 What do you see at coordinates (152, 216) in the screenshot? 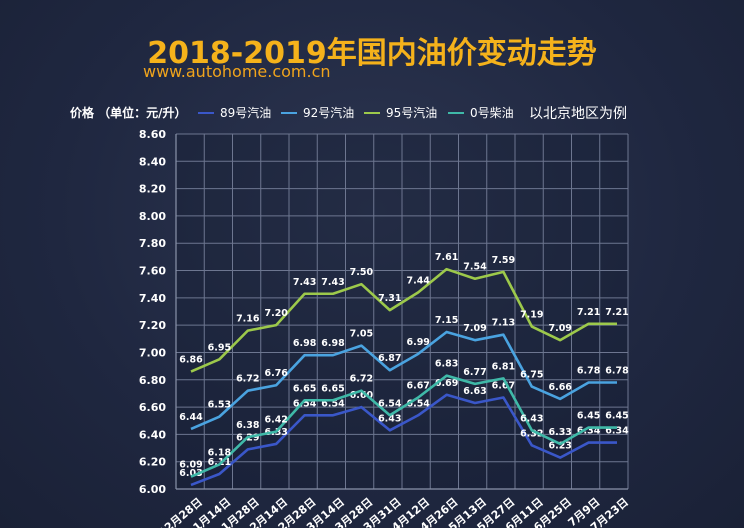
I see `y-tick-label: 8.00` at bounding box center [152, 216].